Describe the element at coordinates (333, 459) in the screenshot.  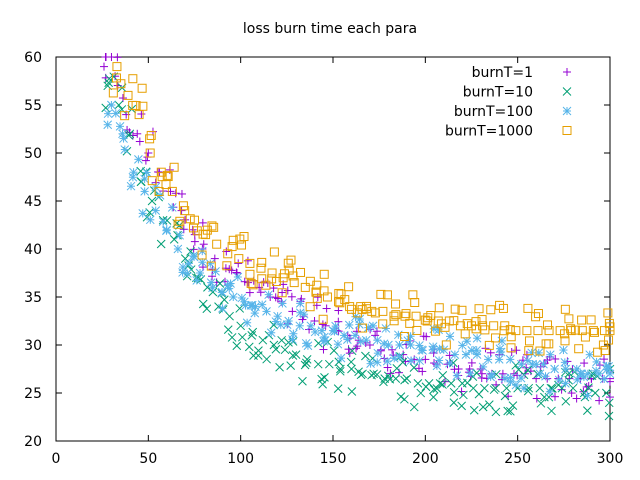
I see `x-tick-label: 150` at that location.